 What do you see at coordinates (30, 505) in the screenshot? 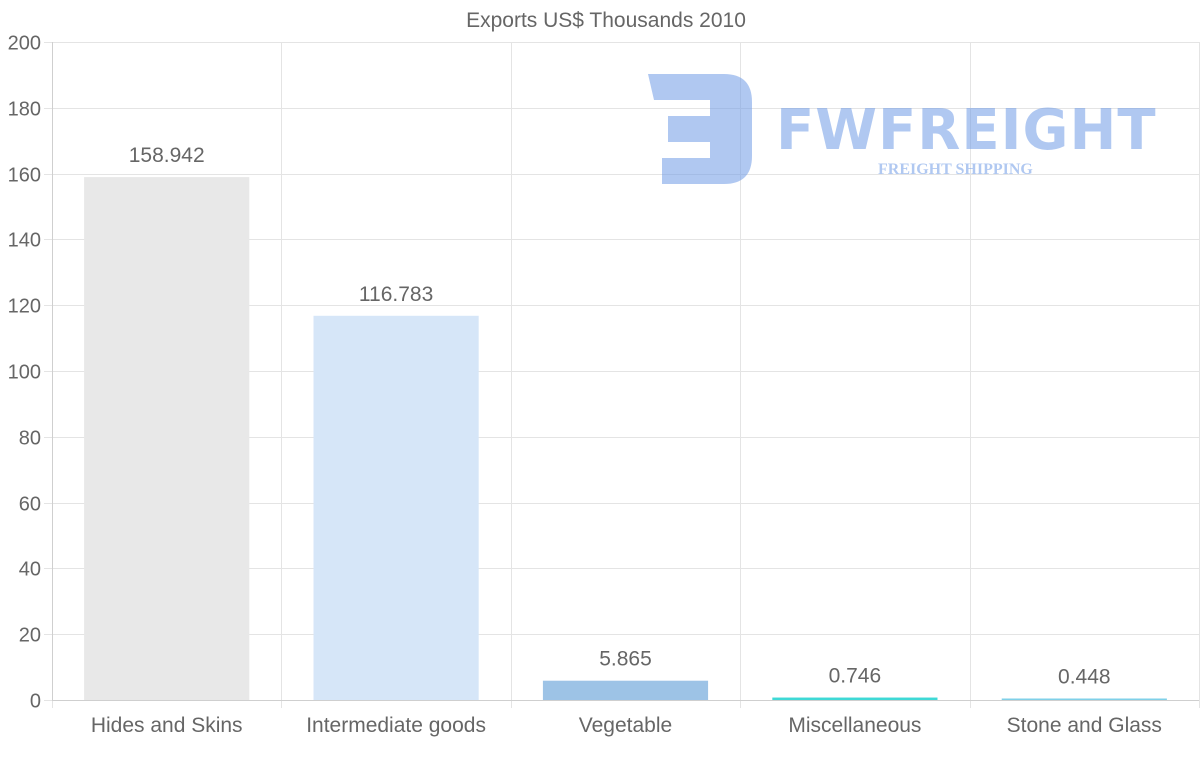
I see `y-tick-label: 60` at bounding box center [30, 505].